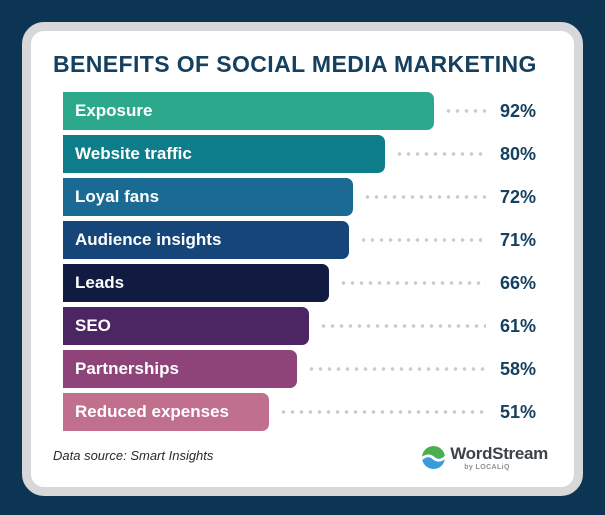 Image resolution: width=605 pixels, height=515 pixels. What do you see at coordinates (133, 153) in the screenshot?
I see `bar-label: Website traffic` at bounding box center [133, 153].